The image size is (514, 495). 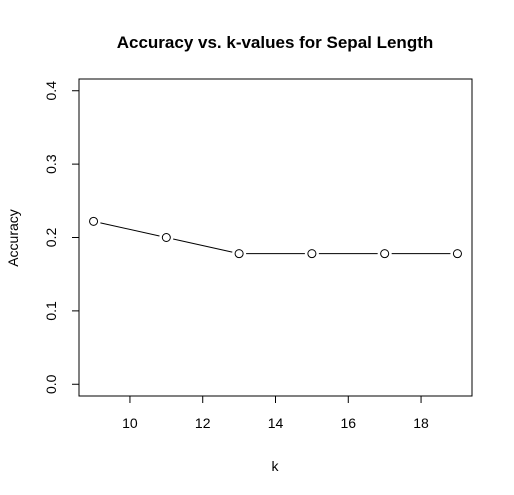 I want to click on x-tick-label: 18, so click(x=421, y=423).